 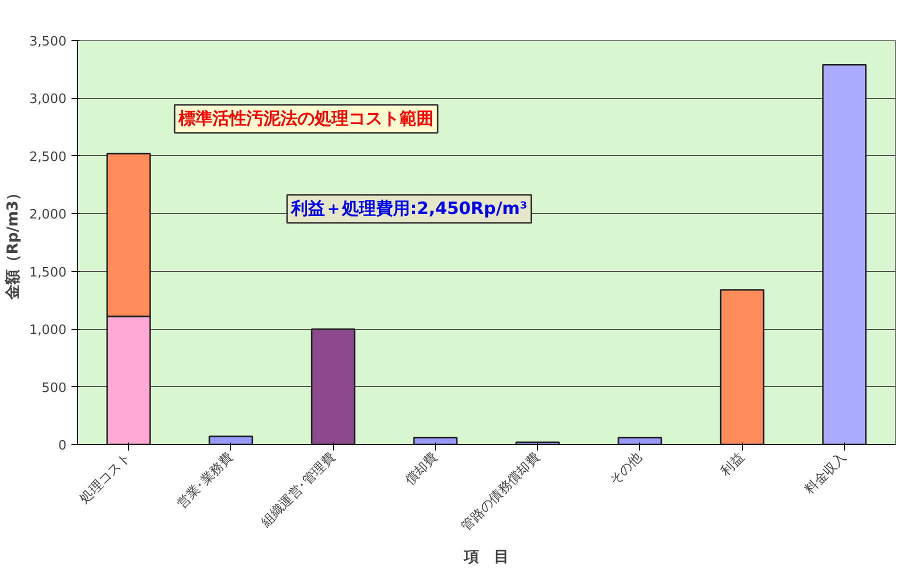 What do you see at coordinates (62, 446) in the screenshot?
I see `y-tick-label: 0` at bounding box center [62, 446].